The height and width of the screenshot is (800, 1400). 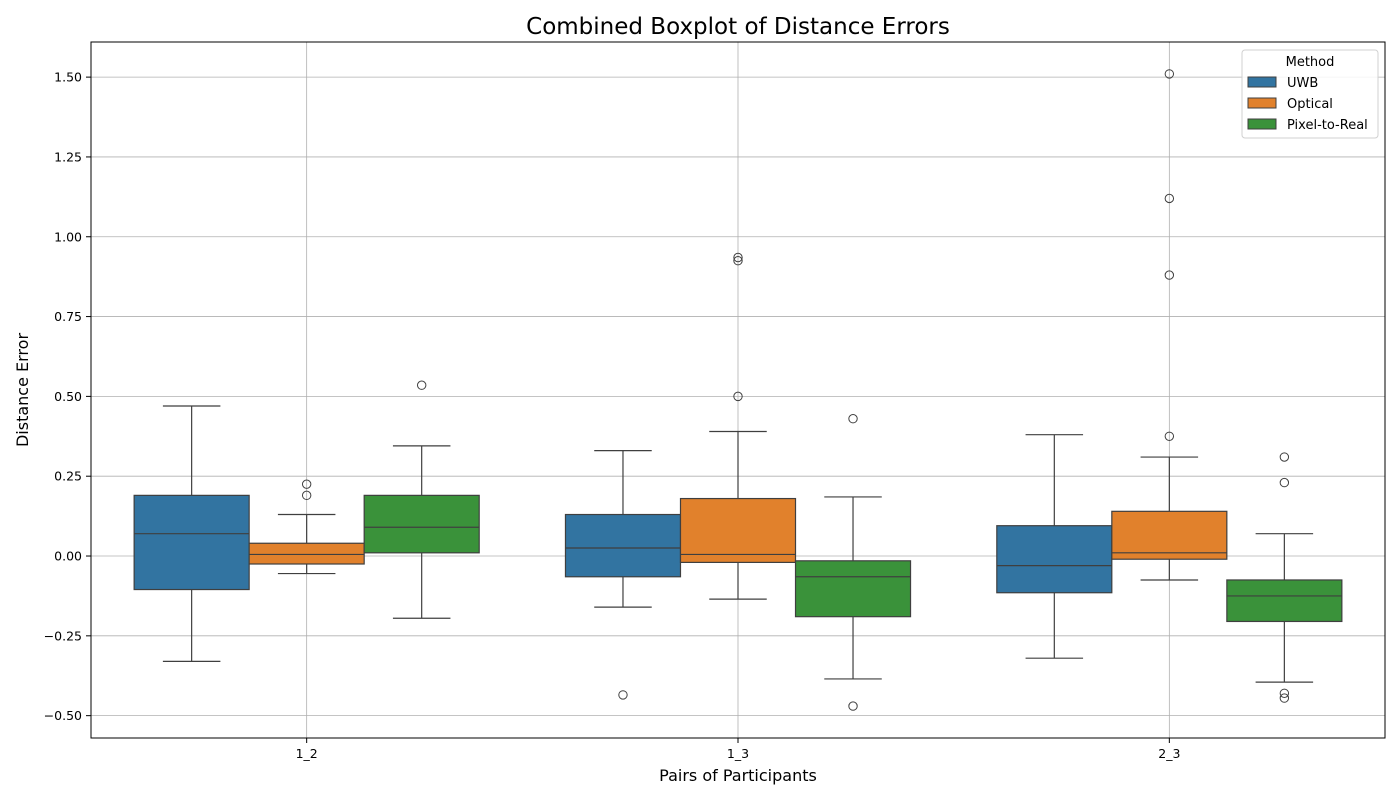 What do you see at coordinates (68, 156) in the screenshot?
I see `y-tick-label: 1.25` at bounding box center [68, 156].